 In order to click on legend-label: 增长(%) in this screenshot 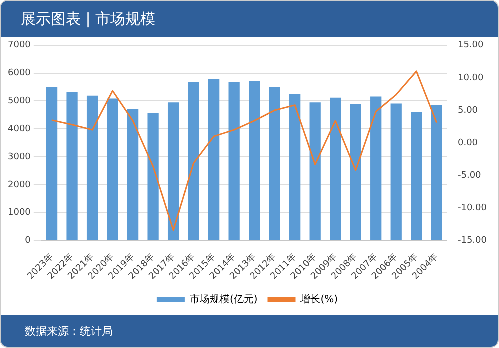, I will do `click(319, 300)`.